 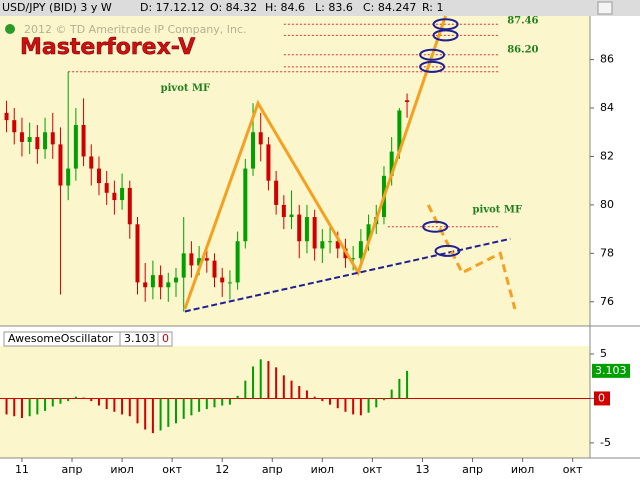 I want to click on x-tick-label: 13, so click(x=422, y=469).